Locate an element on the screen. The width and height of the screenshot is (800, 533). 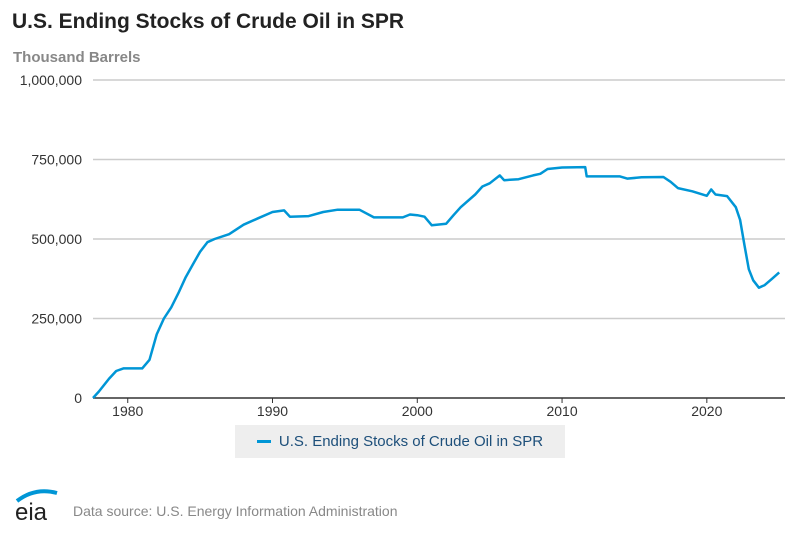
legend-swatch is located at coordinates (263, 441).